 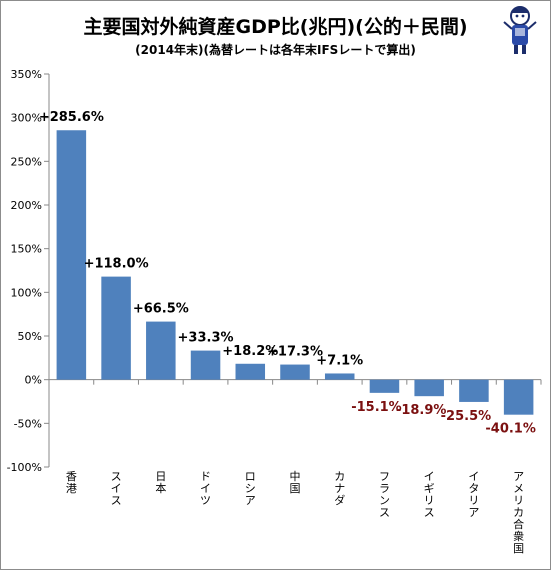 I want to click on category-label-char: 合, so click(x=518, y=524).